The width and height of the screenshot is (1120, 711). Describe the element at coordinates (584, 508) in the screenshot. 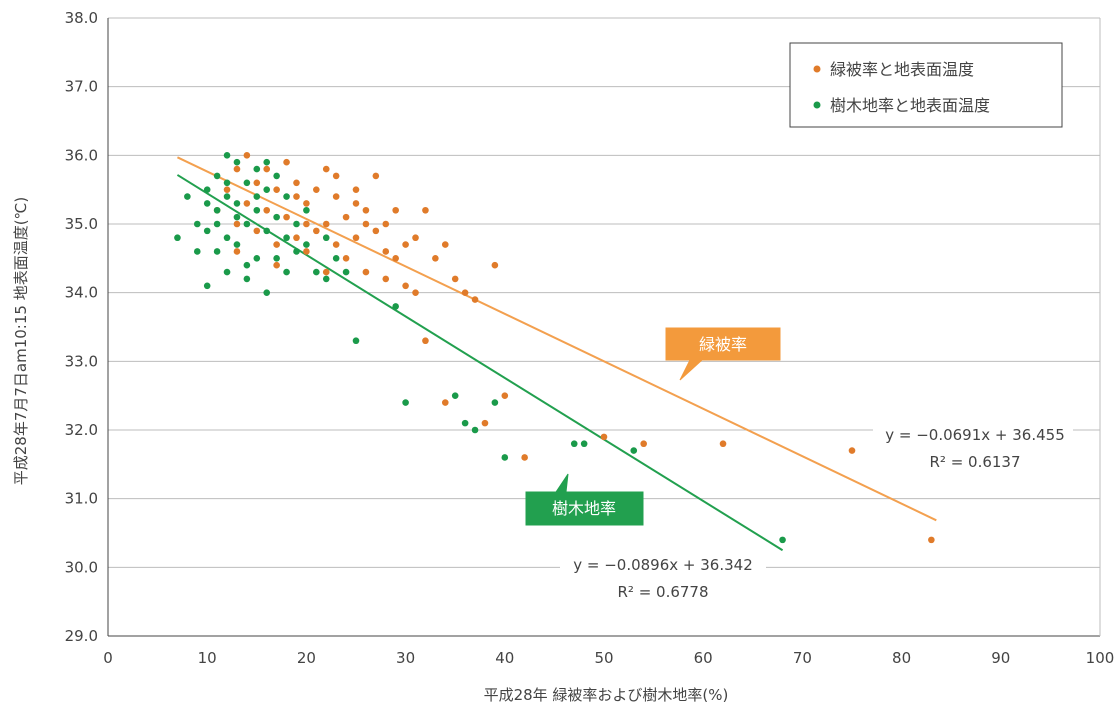

I see `callout-tree-cover-text: 樹木地率` at that location.